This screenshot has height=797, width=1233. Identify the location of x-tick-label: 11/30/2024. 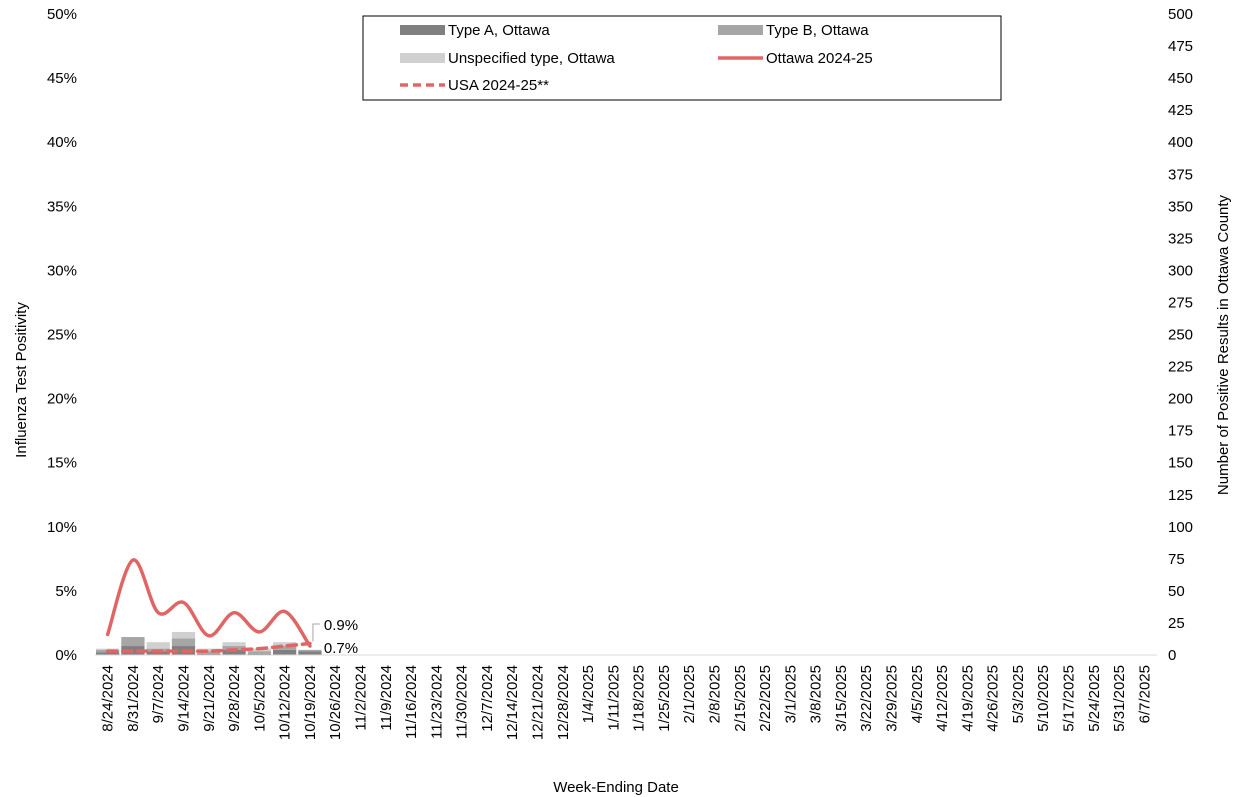
(462, 702).